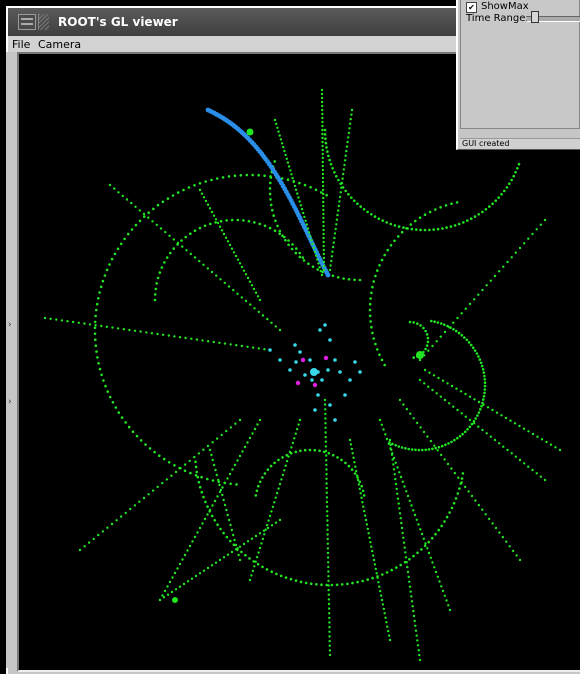  What do you see at coordinates (27, 22) in the screenshot?
I see `window-menu-icon` at bounding box center [27, 22].